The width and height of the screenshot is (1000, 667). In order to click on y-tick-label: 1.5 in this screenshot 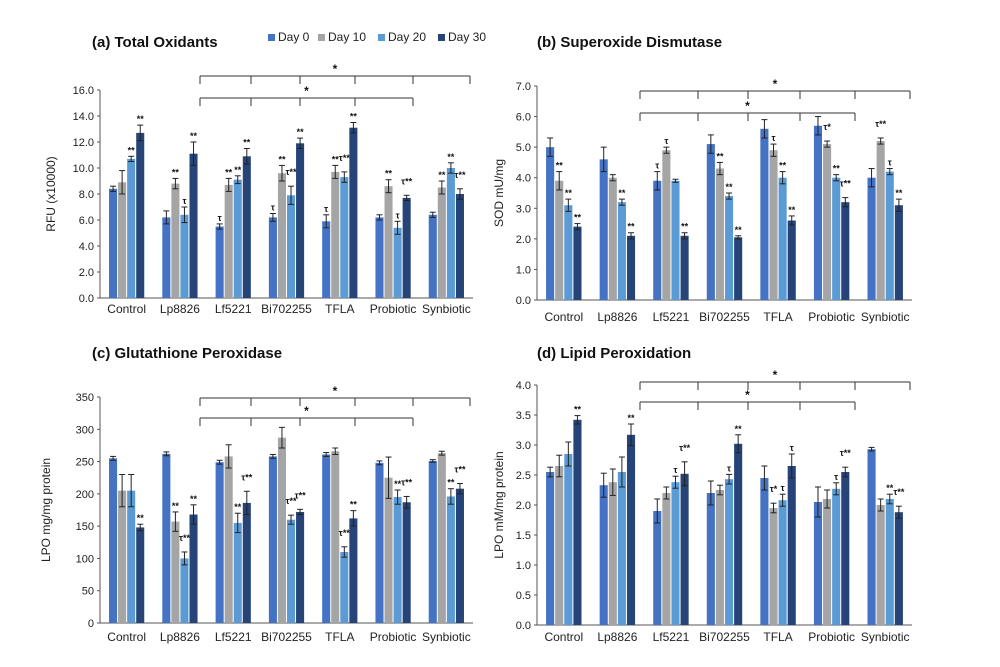, I will do `click(523, 536)`.